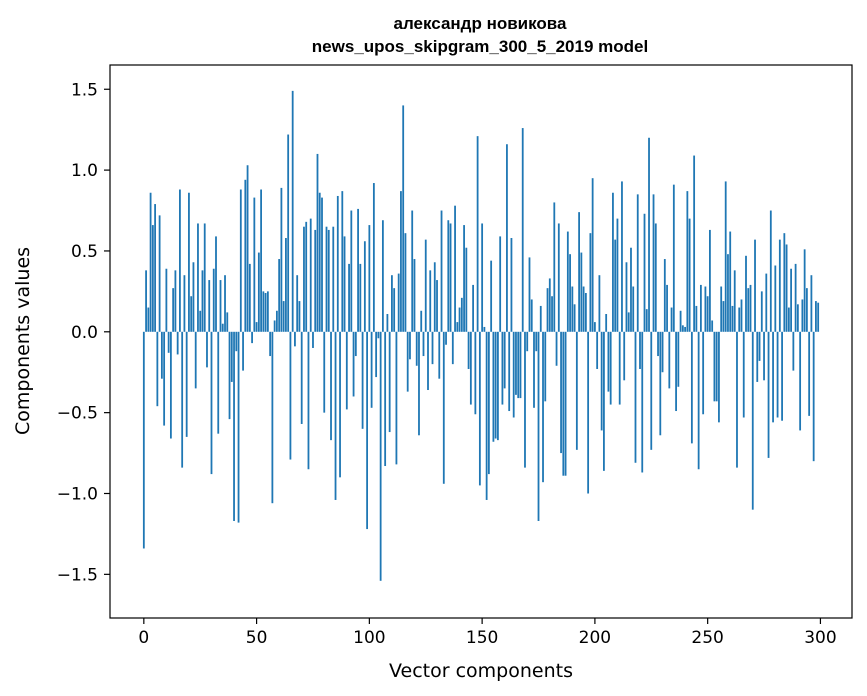 This screenshot has width=867, height=696. What do you see at coordinates (707, 638) in the screenshot?
I see `x-tick-label: 250` at bounding box center [707, 638].